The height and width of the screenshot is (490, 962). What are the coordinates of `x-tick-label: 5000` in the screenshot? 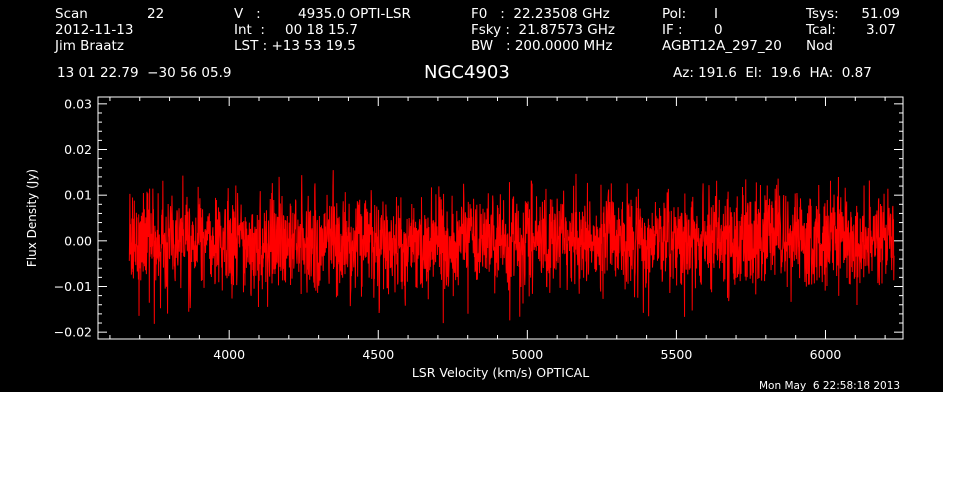 It's located at (527, 354).